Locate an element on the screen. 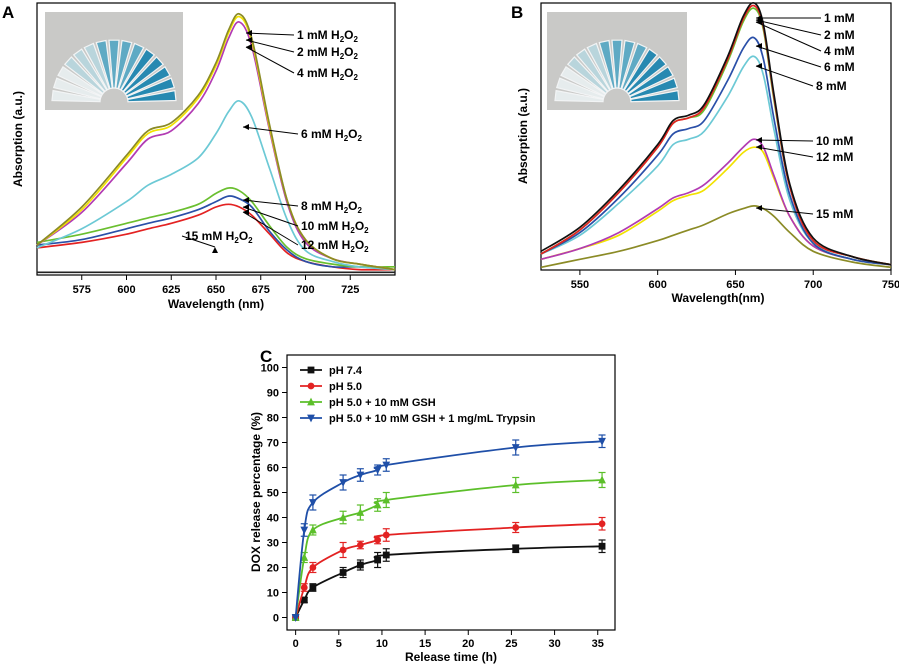 This screenshot has height=668, width=899. annotation-label-4: 6 mM H2O2 is located at coordinates (331, 135).